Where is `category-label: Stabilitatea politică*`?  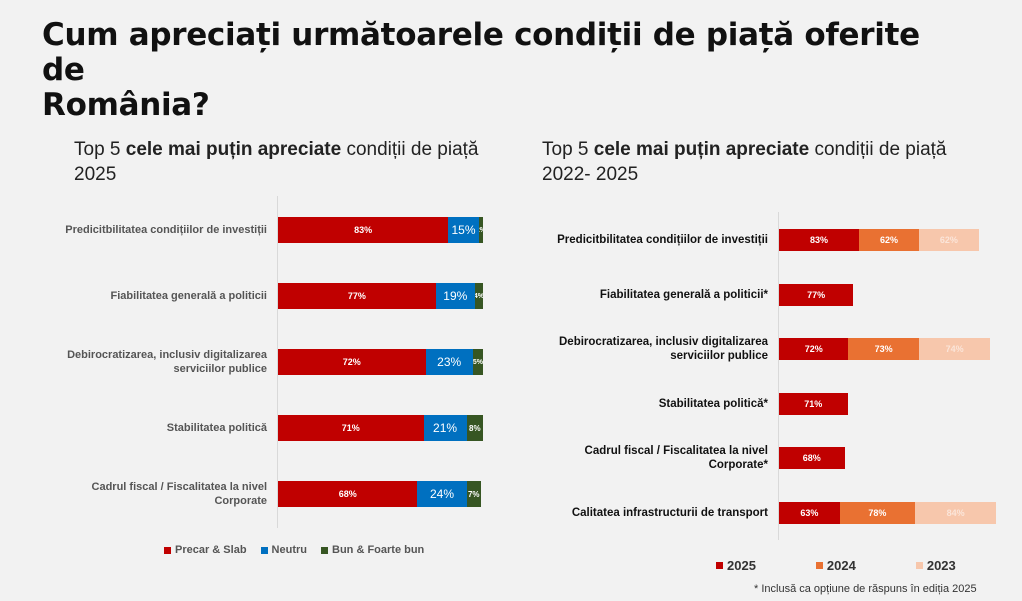
category-label: Stabilitatea politică* is located at coordinates (713, 403).